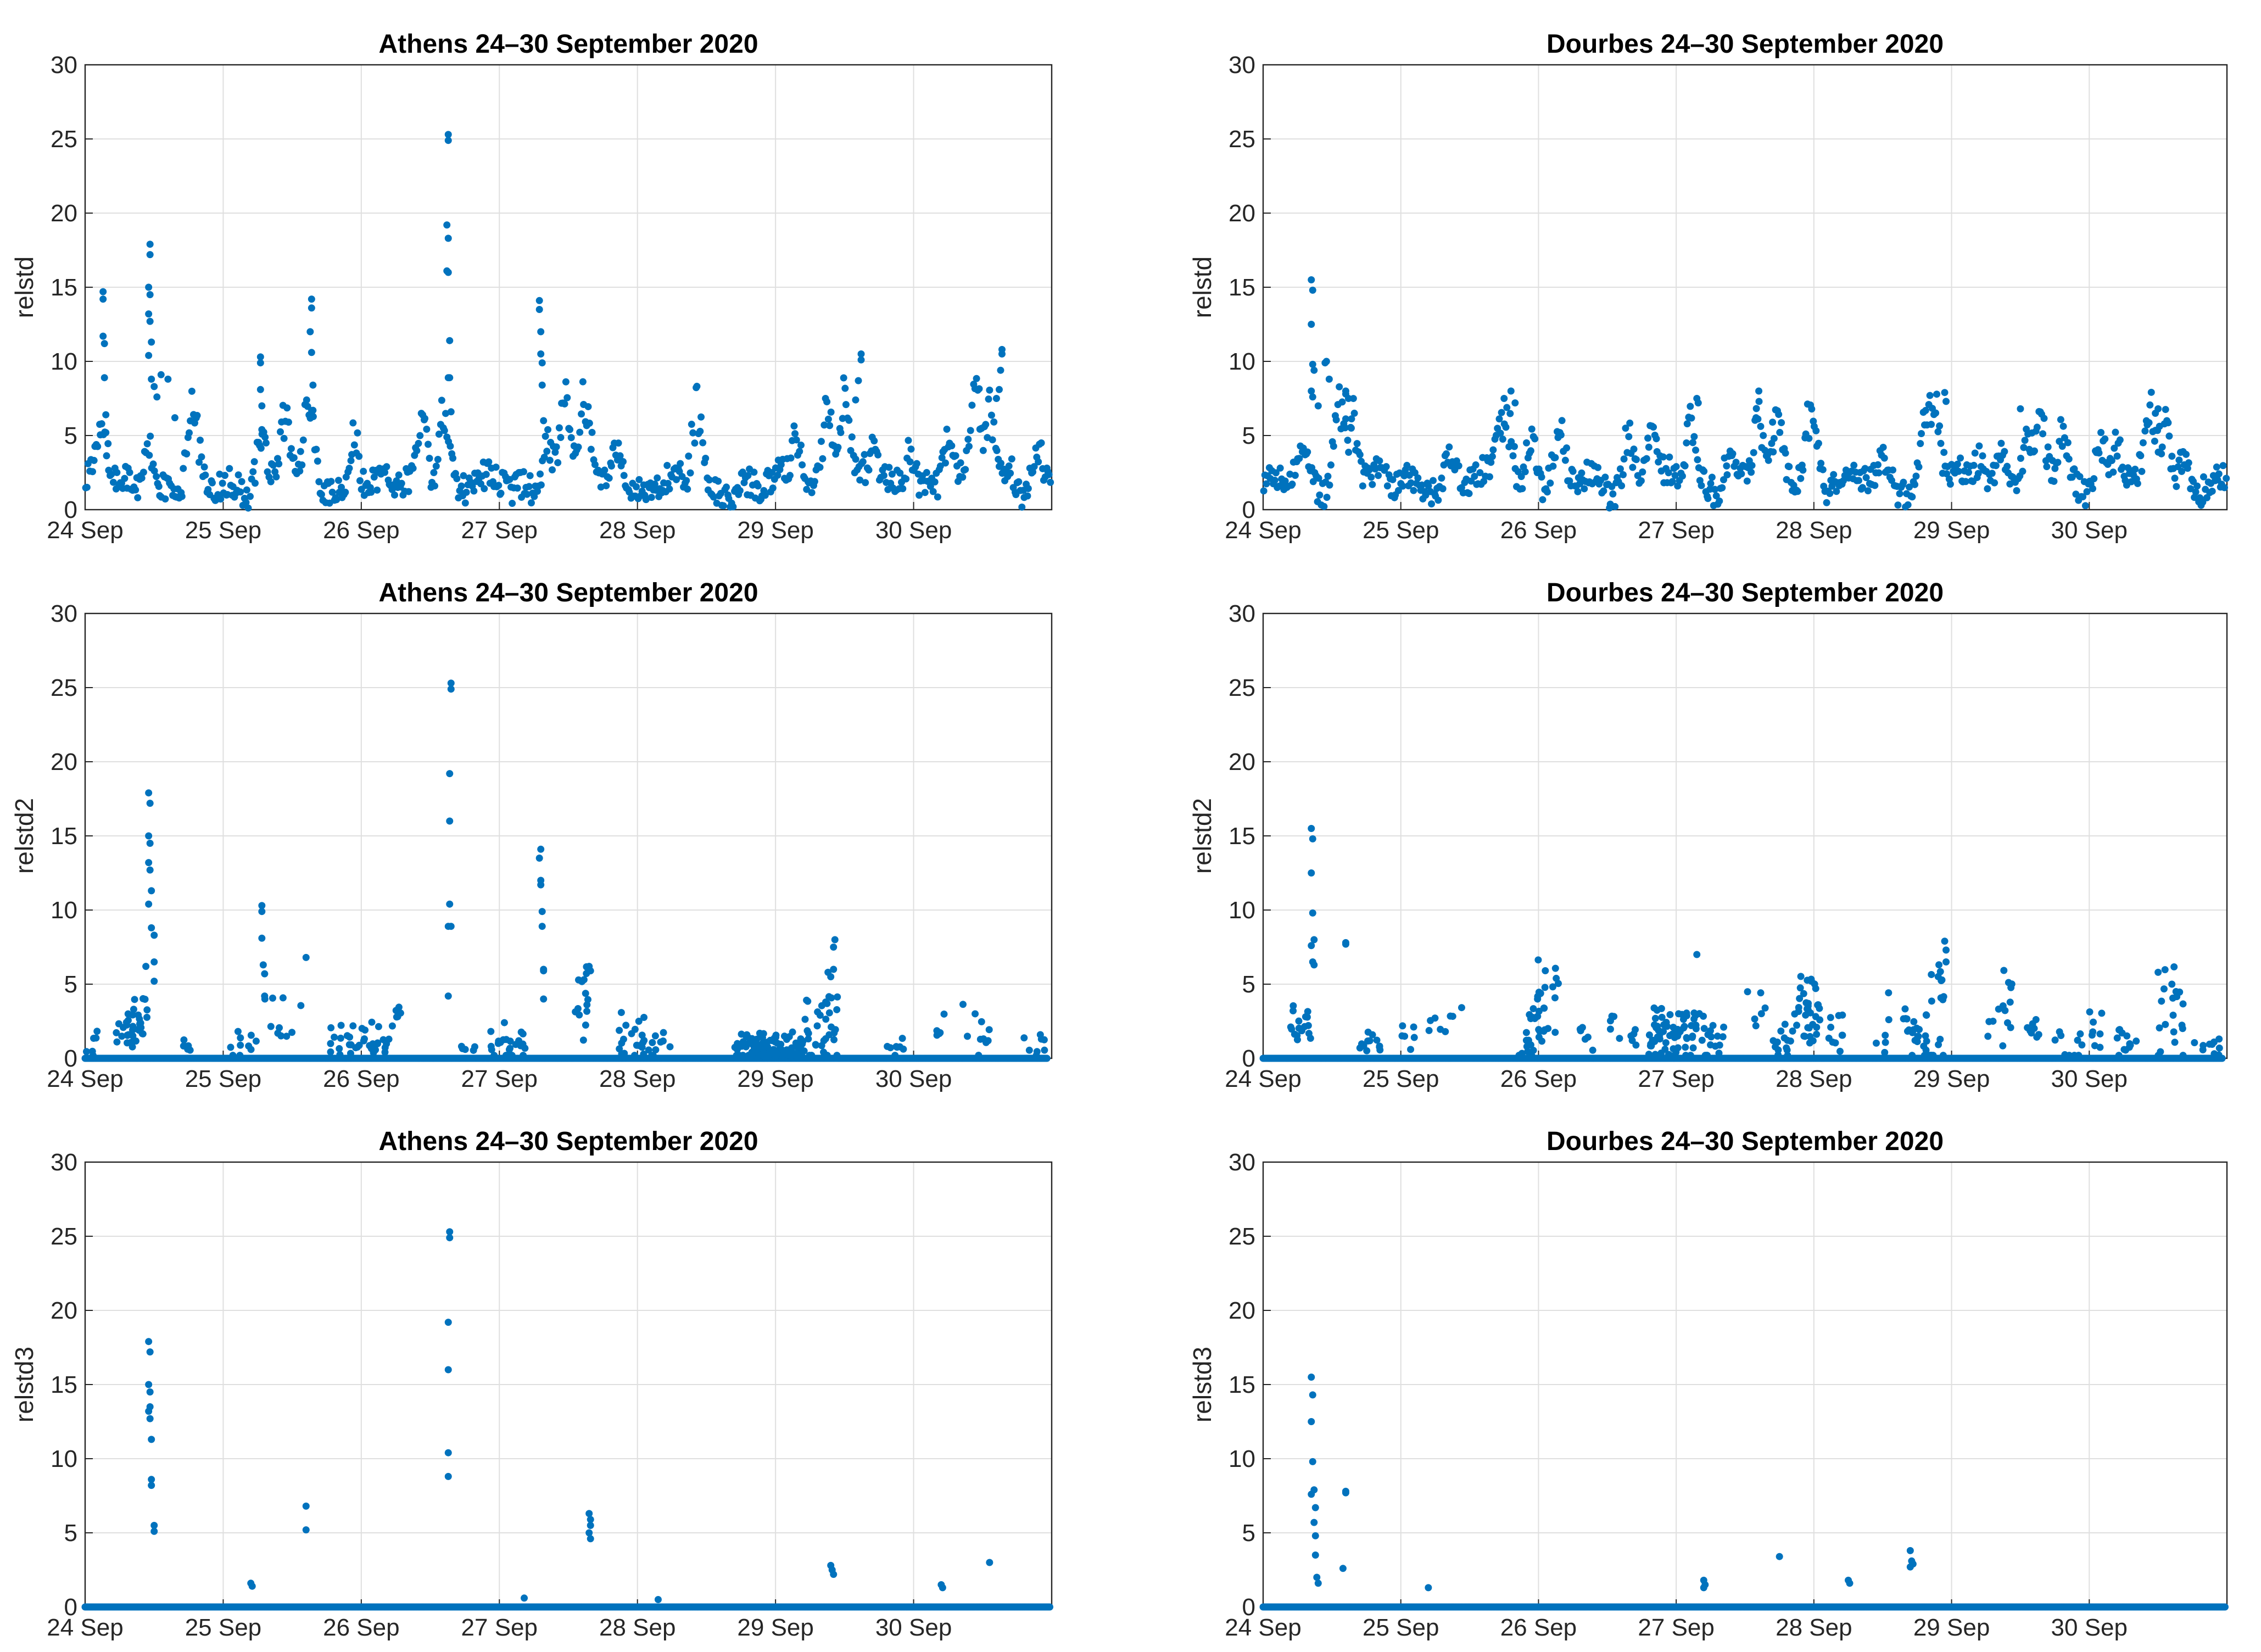 This screenshot has height=1652, width=2261. I want to click on y-tick-label: 30, so click(1242, 613).